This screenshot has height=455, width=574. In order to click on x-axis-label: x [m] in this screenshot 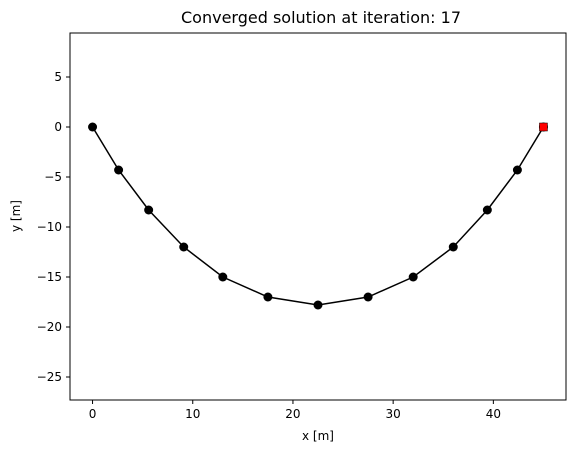, I will do `click(318, 436)`.